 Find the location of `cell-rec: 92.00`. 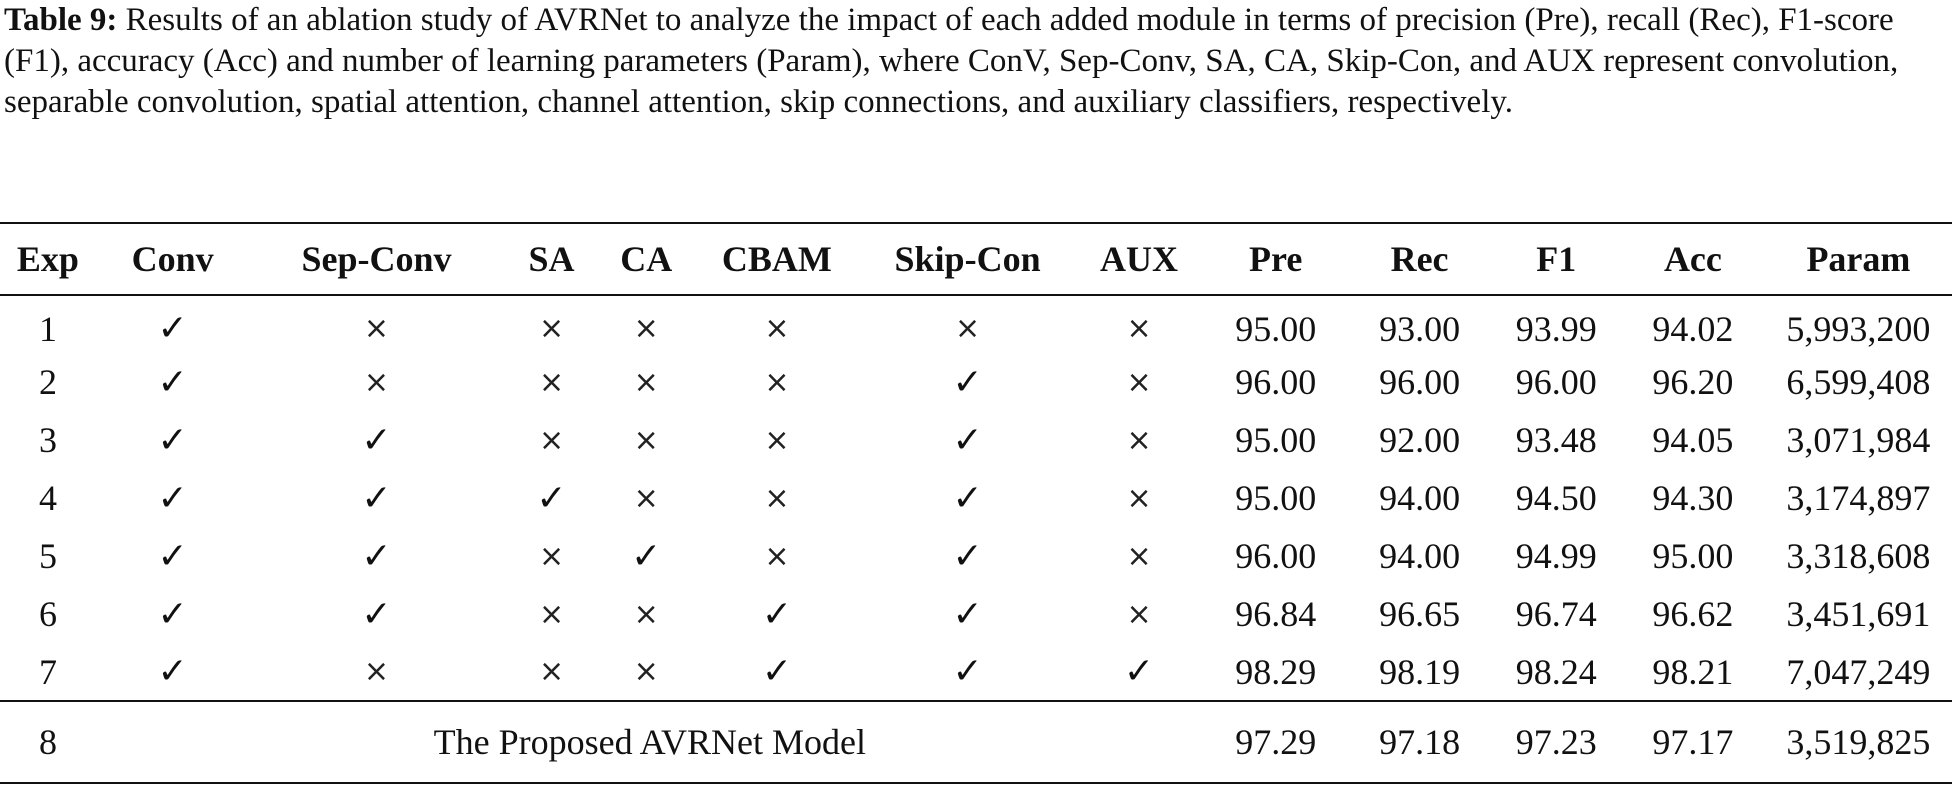

cell-rec: 92.00 is located at coordinates (1420, 440).